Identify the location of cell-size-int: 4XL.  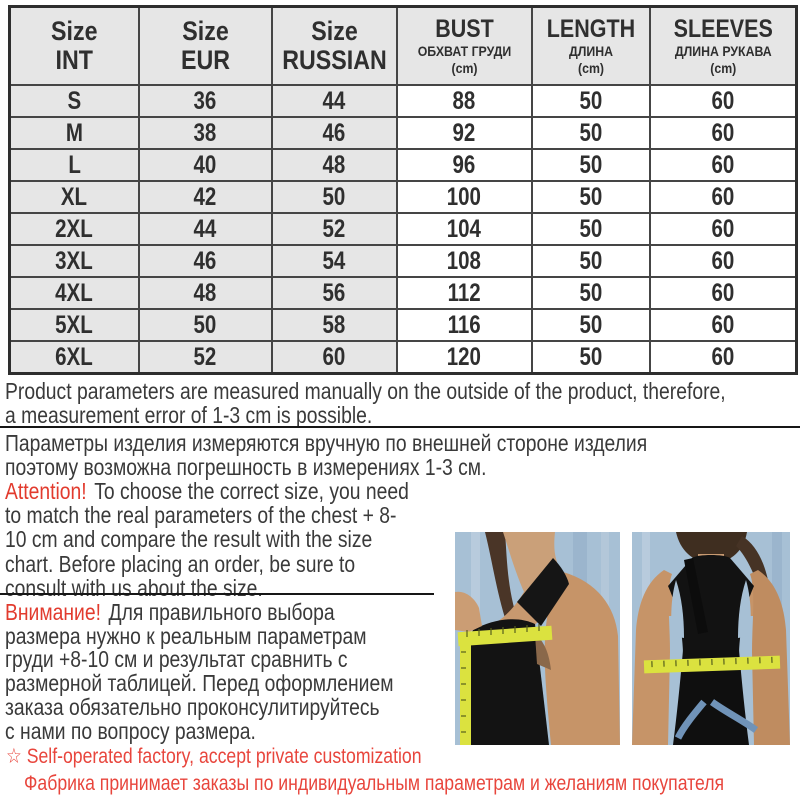
(74, 293).